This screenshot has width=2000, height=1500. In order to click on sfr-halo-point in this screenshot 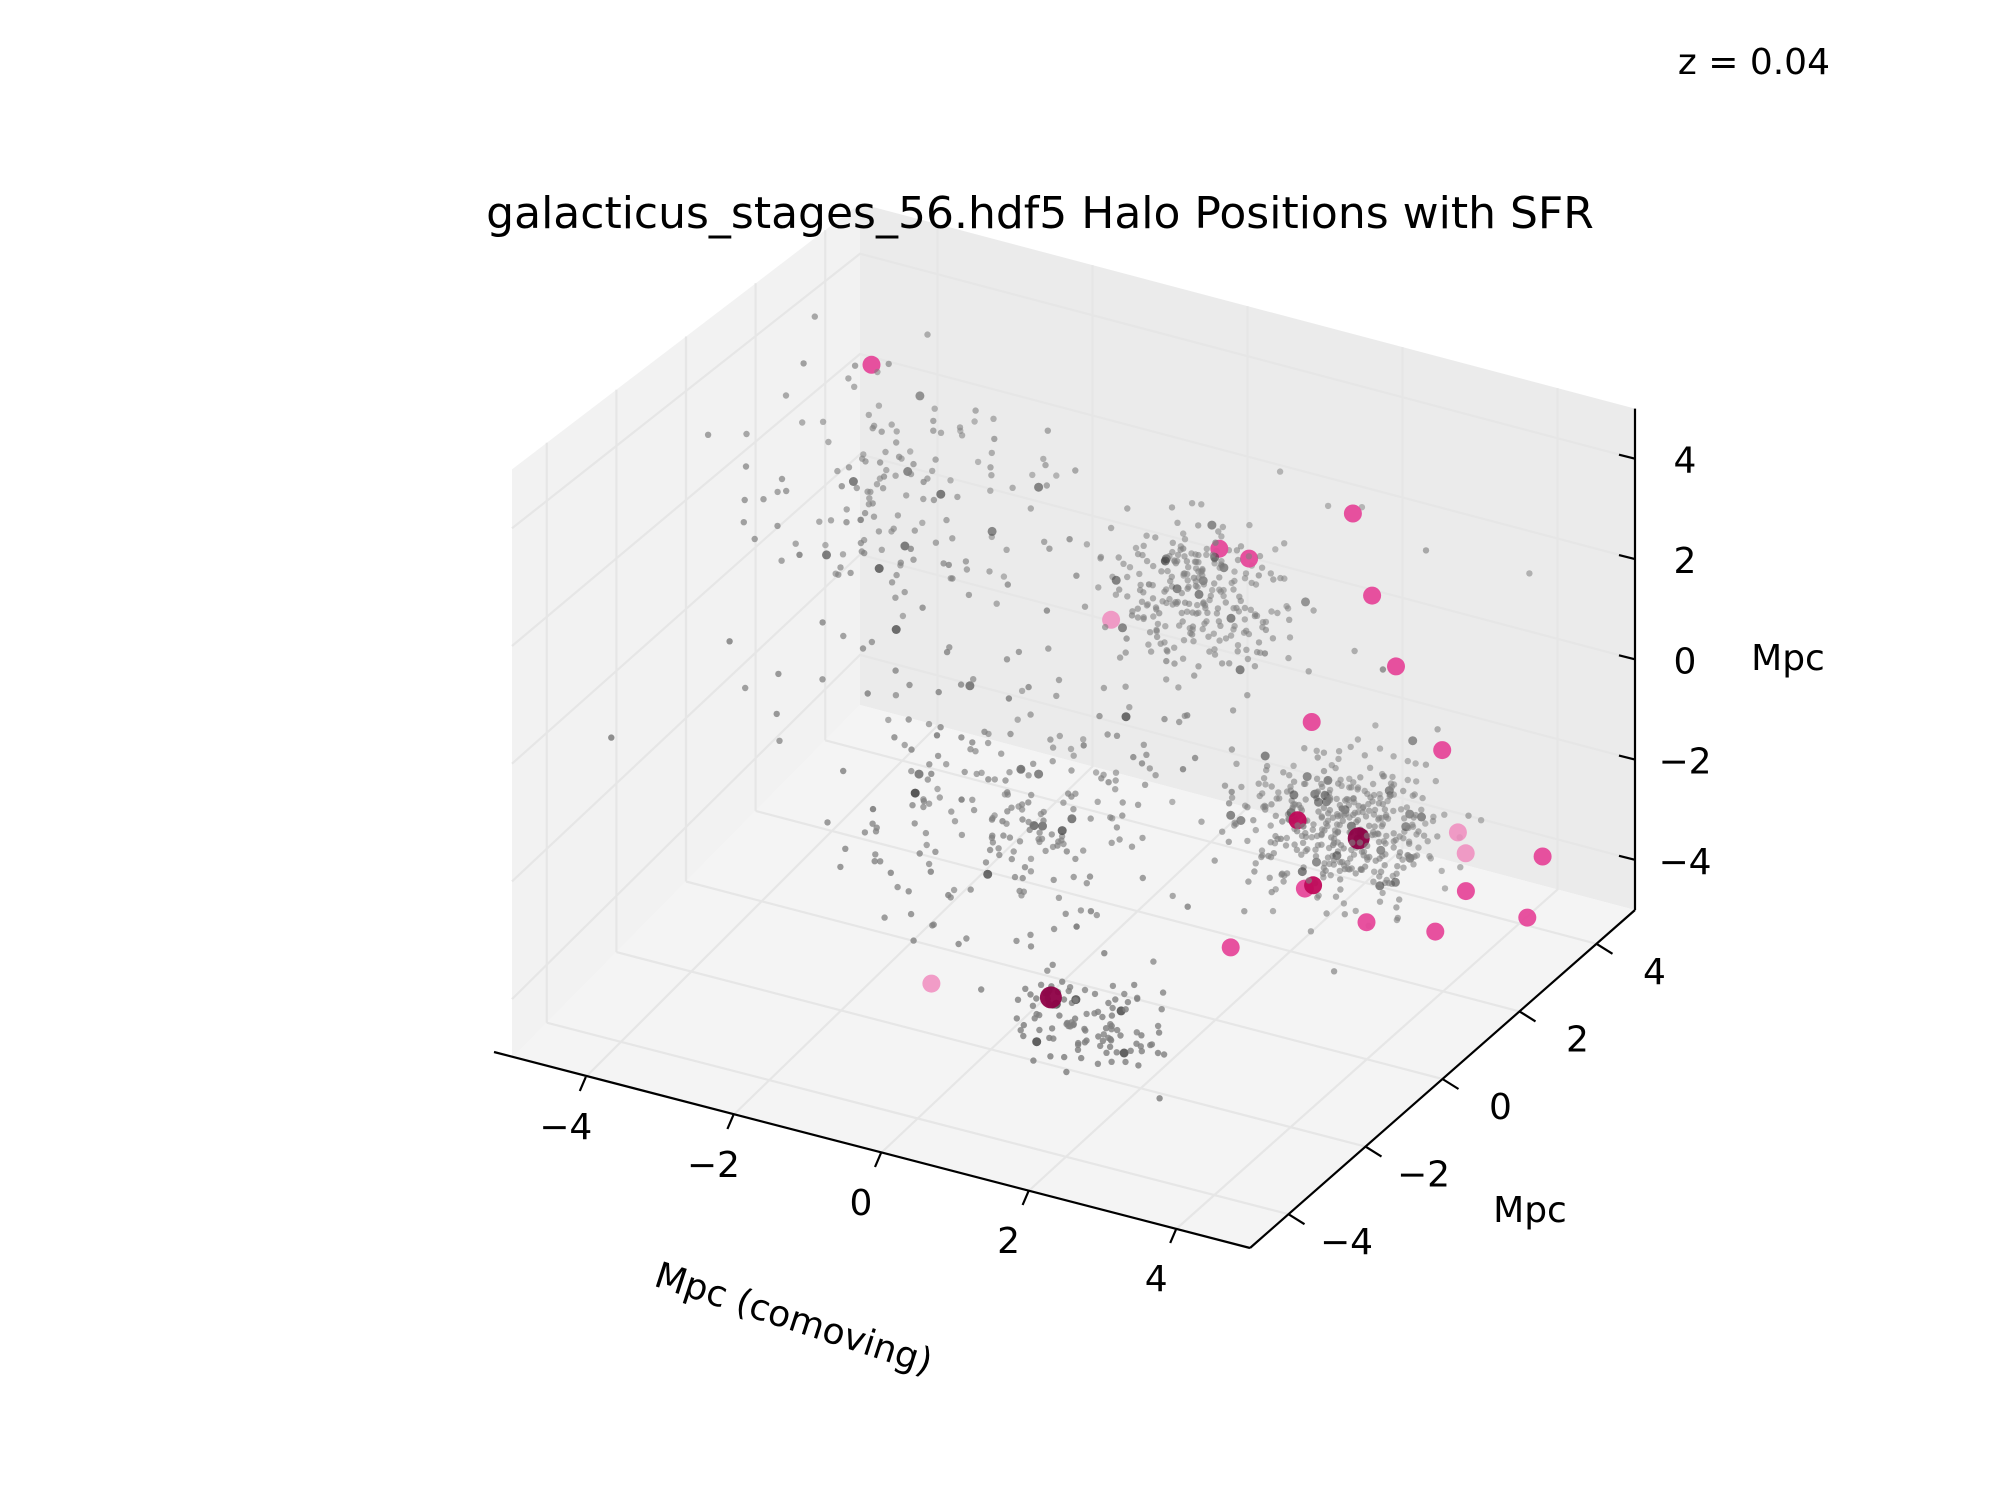, I will do `click(1465, 853)`.